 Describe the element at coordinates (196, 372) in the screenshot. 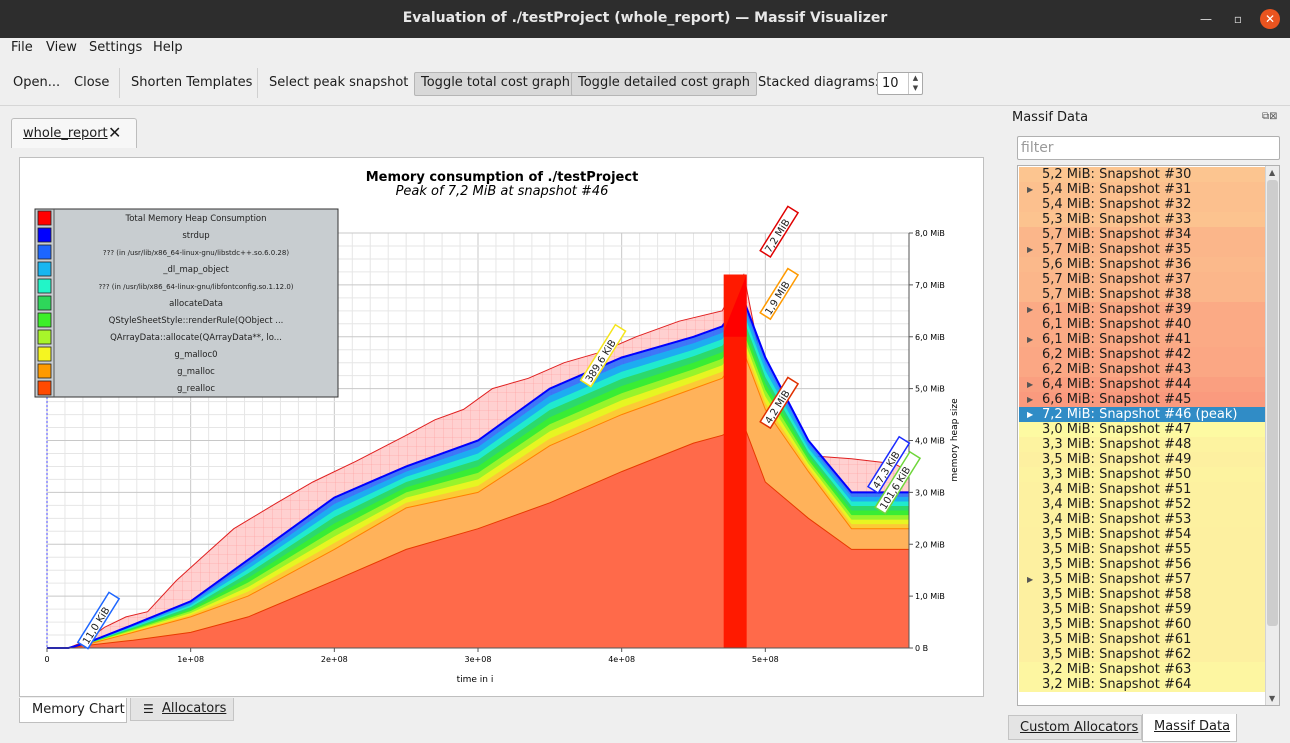

I see `legend-entry: g_malloc` at that location.